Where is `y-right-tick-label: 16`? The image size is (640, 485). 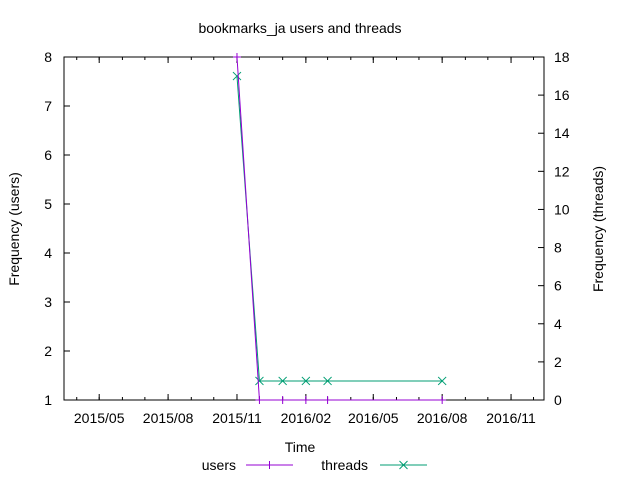 y-right-tick-label: 16 is located at coordinates (562, 95).